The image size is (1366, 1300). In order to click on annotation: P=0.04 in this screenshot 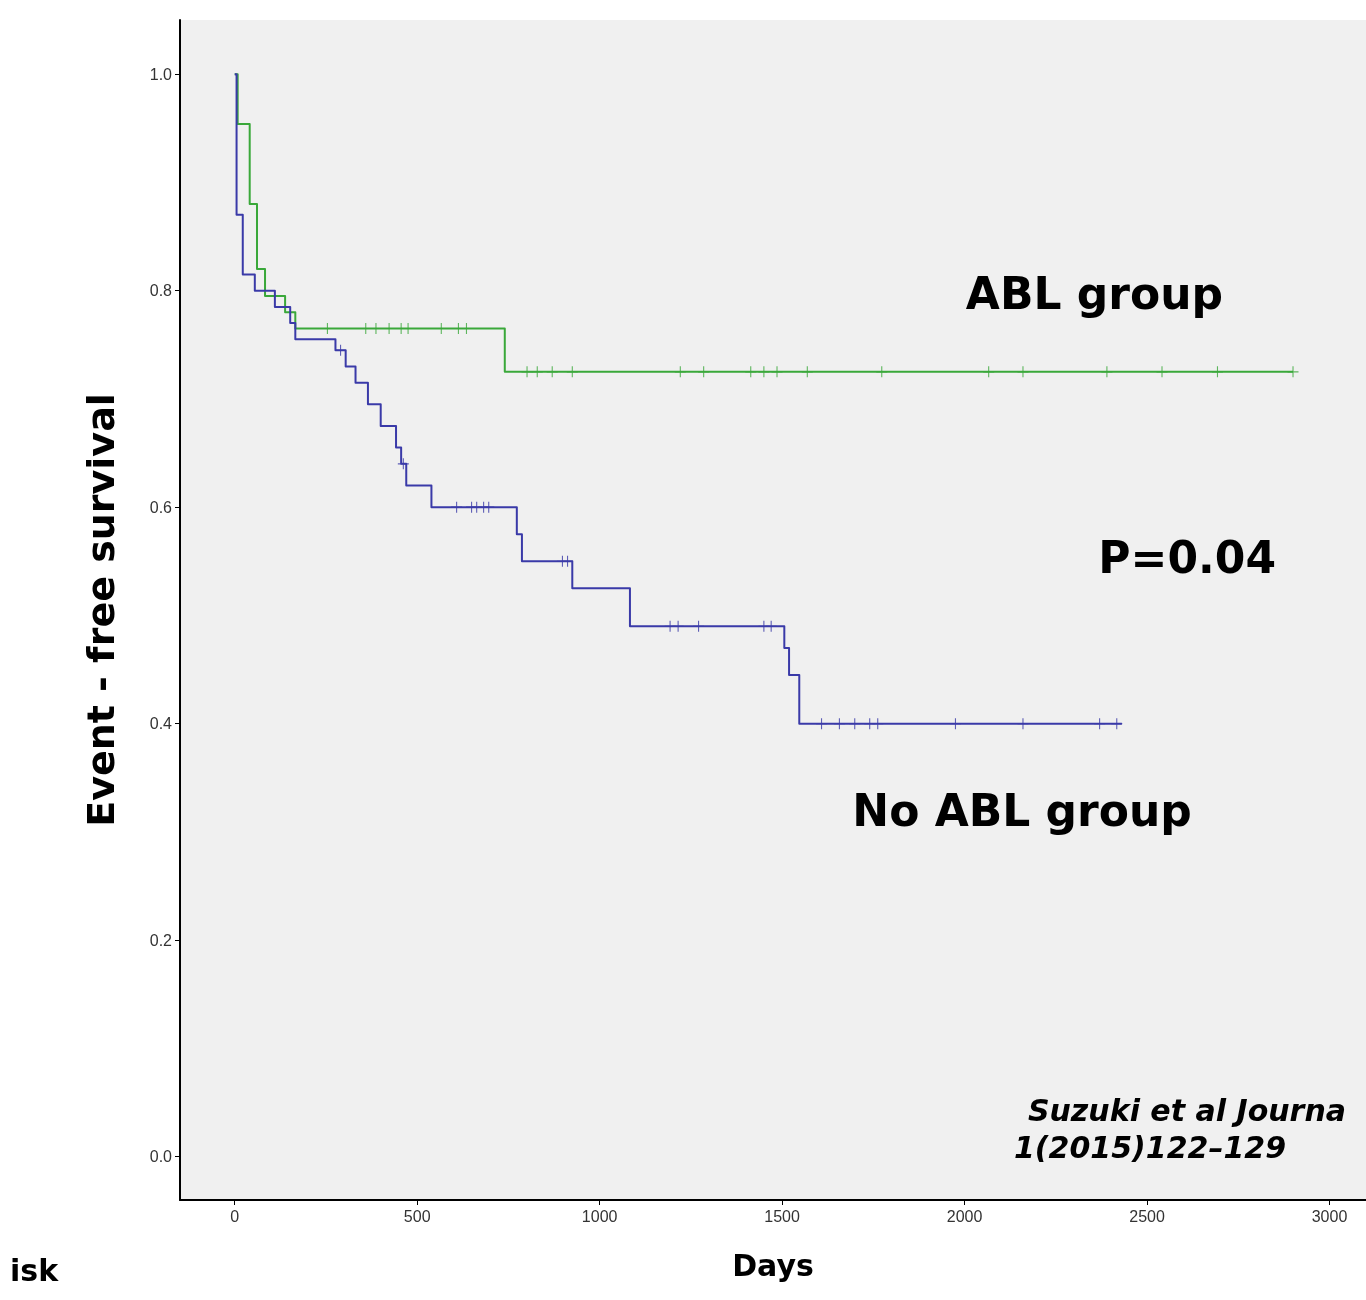, I will do `click(1187, 557)`.